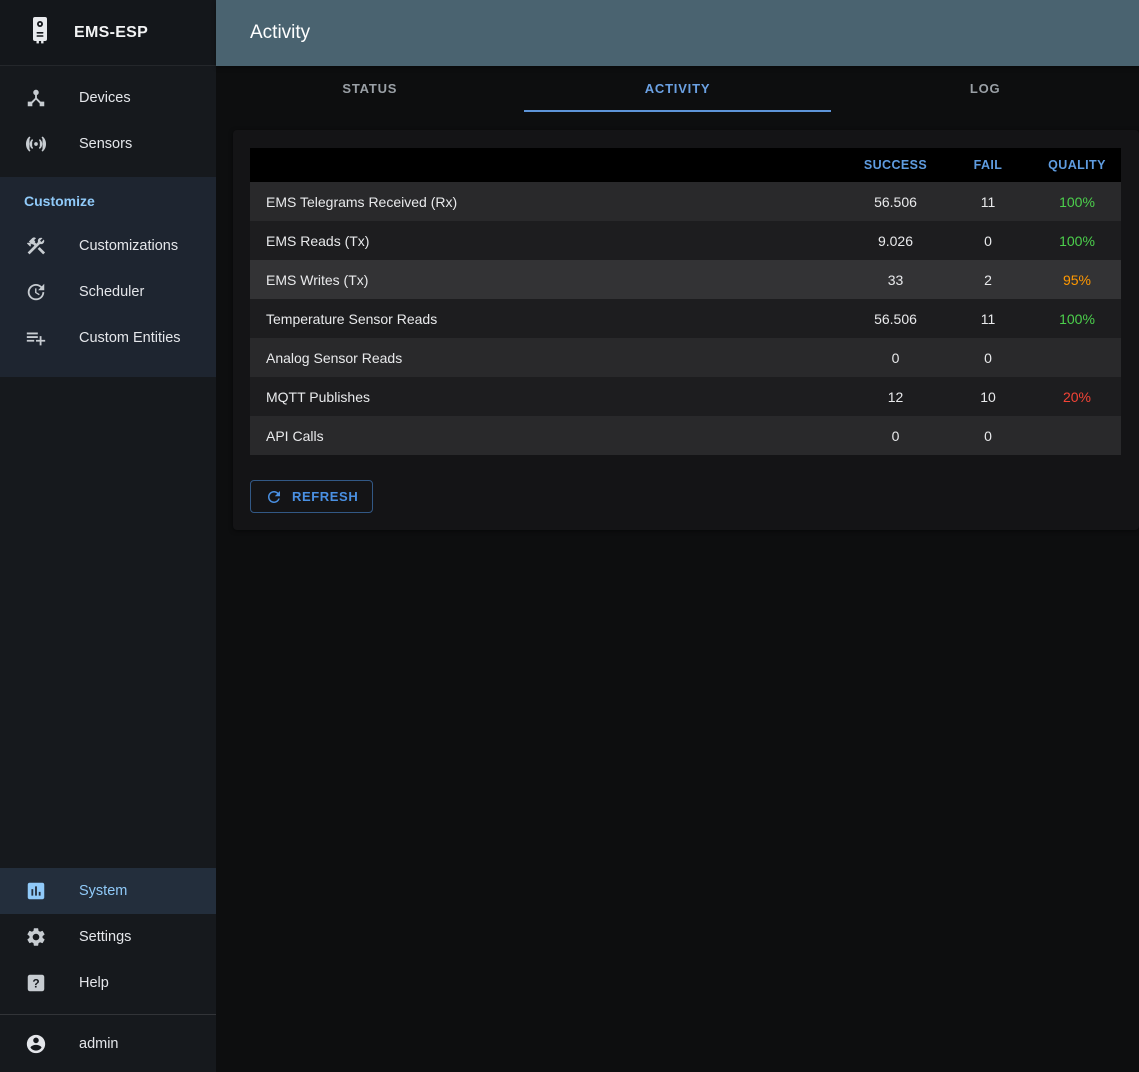  What do you see at coordinates (317, 279) in the screenshot?
I see `metric-label: EMS Writes (Tx)` at bounding box center [317, 279].